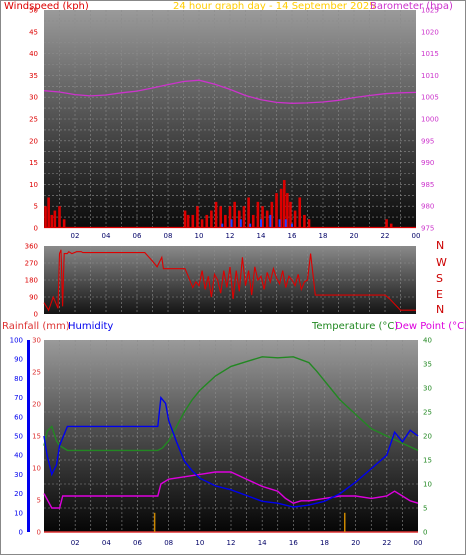 This screenshot has height=555, width=466. What do you see at coordinates (31, 281) in the screenshot?
I see `direction-y-tick: 180` at bounding box center [31, 281].